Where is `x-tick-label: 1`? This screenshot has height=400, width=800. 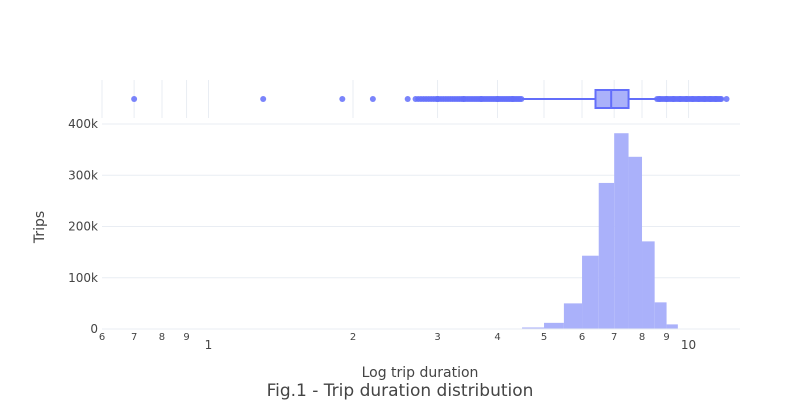 x-tick-label: 1 is located at coordinates (209, 345).